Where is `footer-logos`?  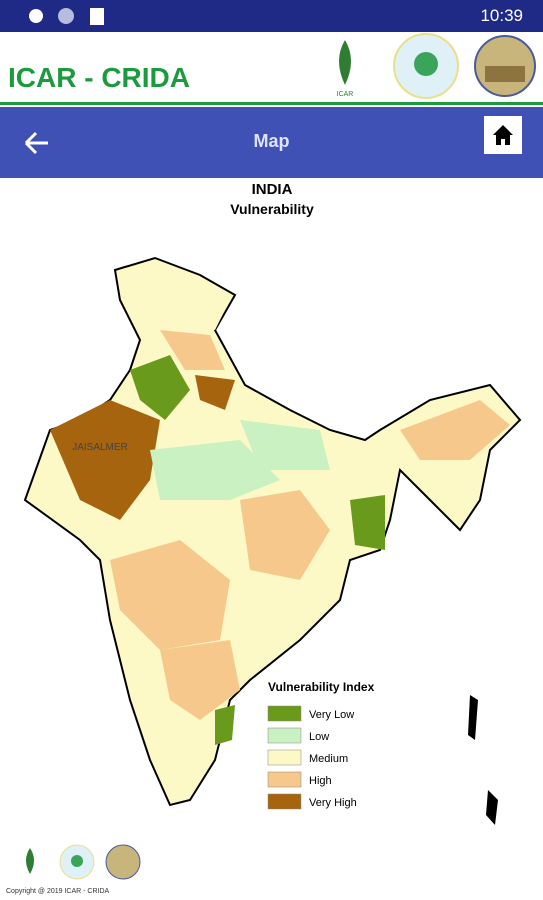
footer-logos is located at coordinates (83, 862).